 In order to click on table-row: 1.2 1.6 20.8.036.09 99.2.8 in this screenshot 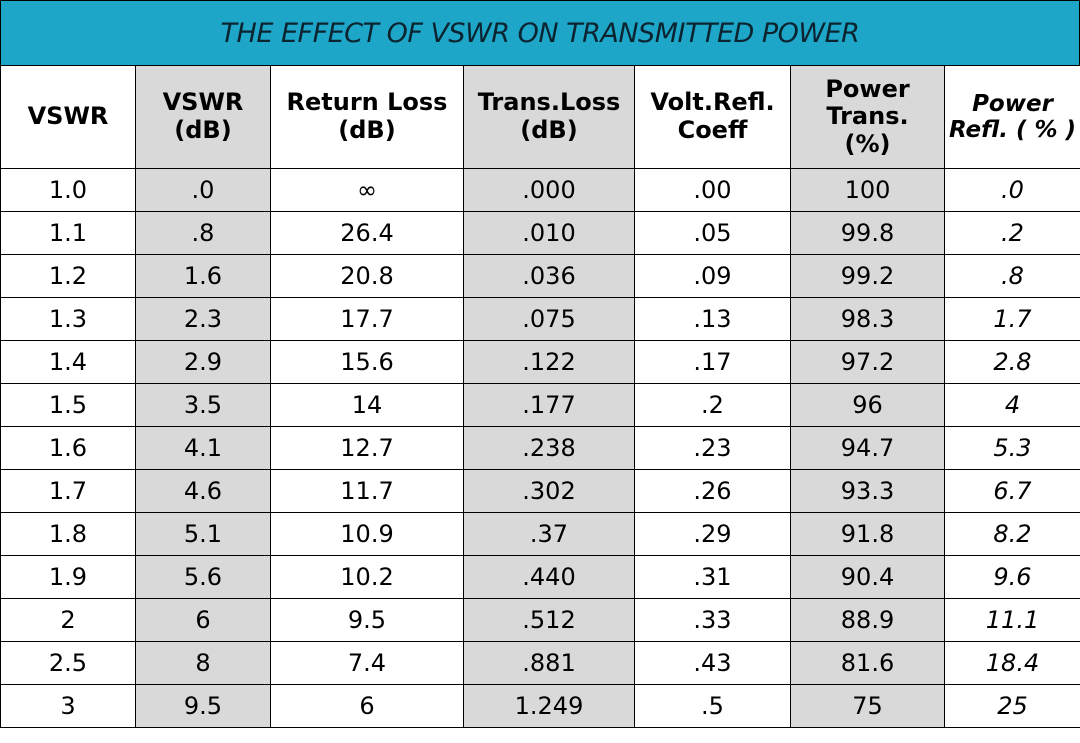, I will do `click(540, 276)`.